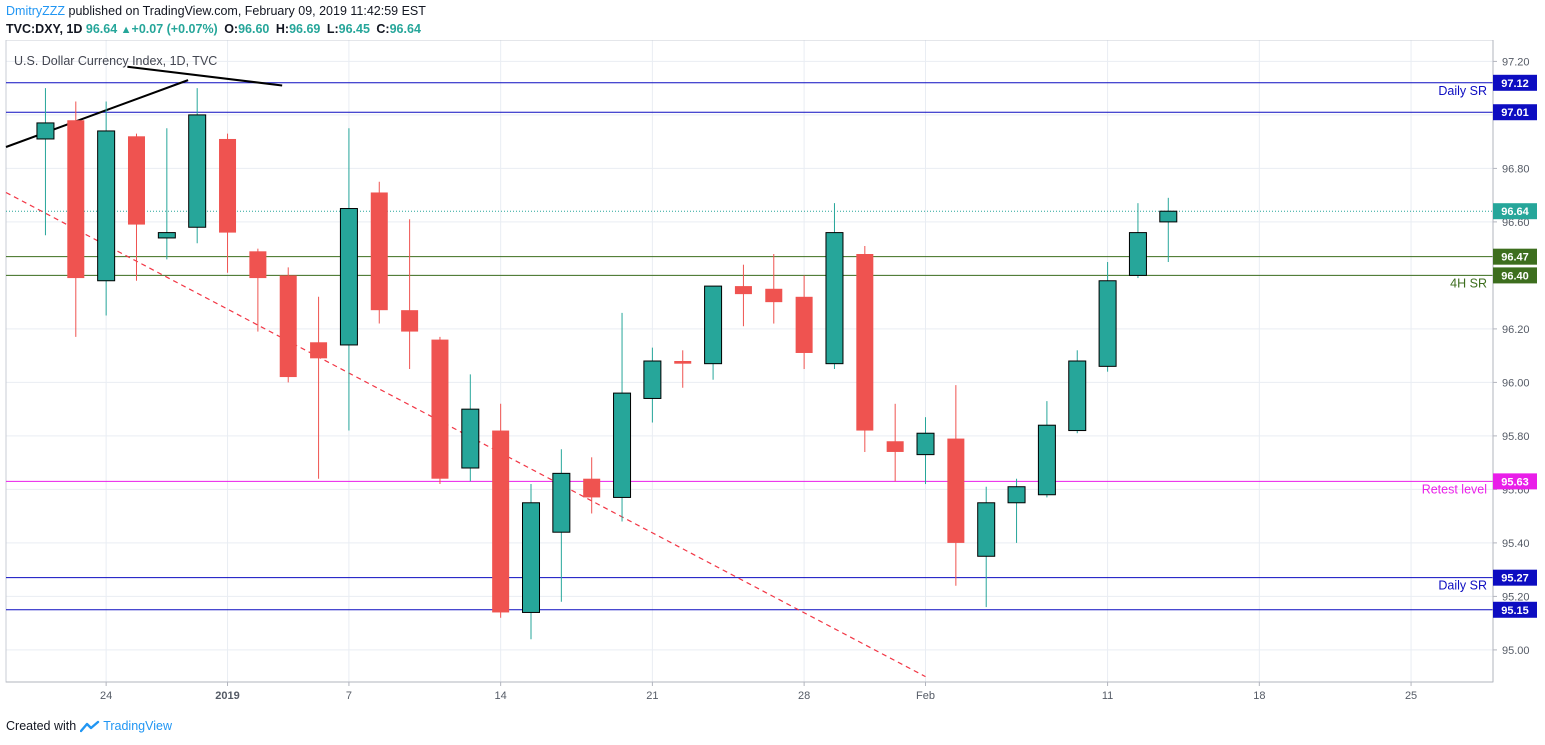 The width and height of the screenshot is (1545, 745). What do you see at coordinates (349, 696) in the screenshot?
I see `time-tick-label: 7` at bounding box center [349, 696].